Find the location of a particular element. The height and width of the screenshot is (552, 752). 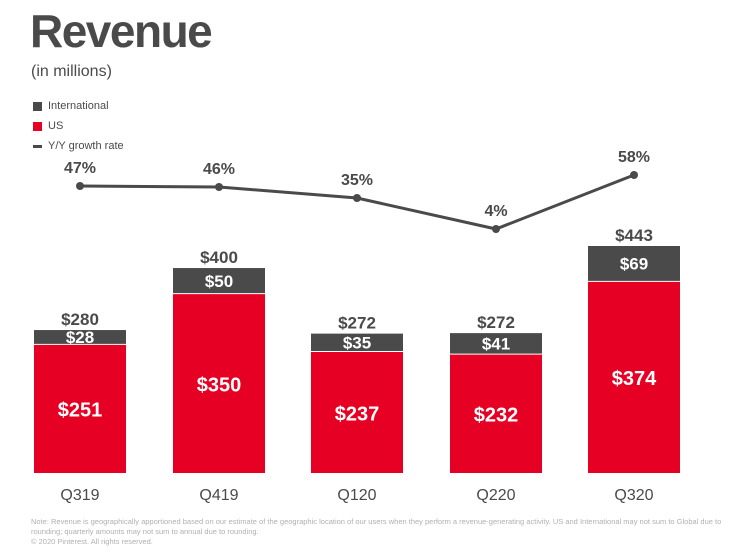

legend-item-growth: Y/Y growth rate is located at coordinates (78, 146).